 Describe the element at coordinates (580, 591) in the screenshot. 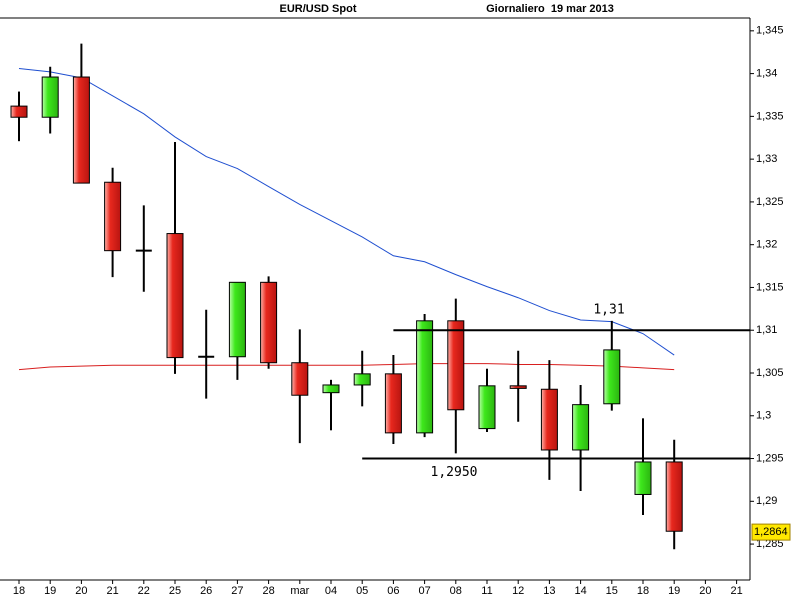

I see `x-tick-label: 14` at that location.